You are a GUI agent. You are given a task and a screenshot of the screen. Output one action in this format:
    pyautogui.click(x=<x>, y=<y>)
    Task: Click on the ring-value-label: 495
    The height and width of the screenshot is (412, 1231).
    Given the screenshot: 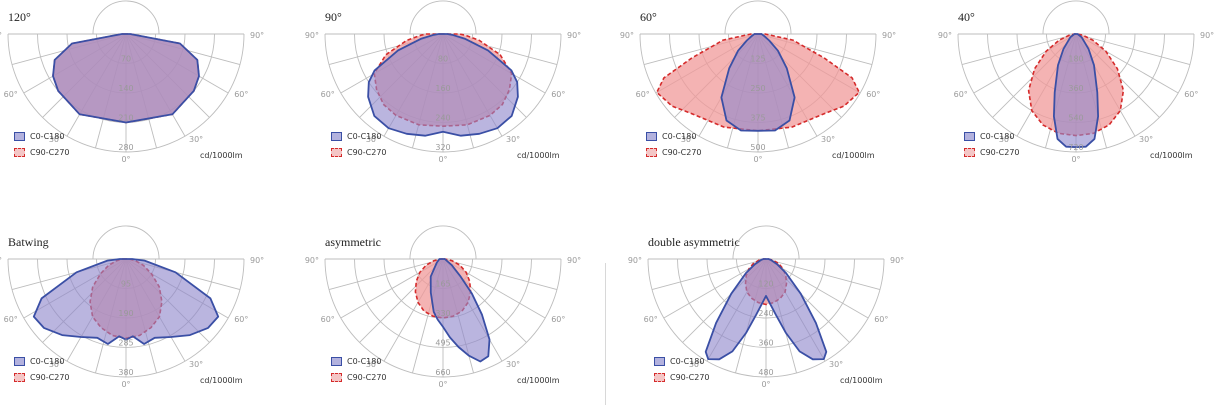 What is the action you would take?
    pyautogui.click(x=442, y=343)
    